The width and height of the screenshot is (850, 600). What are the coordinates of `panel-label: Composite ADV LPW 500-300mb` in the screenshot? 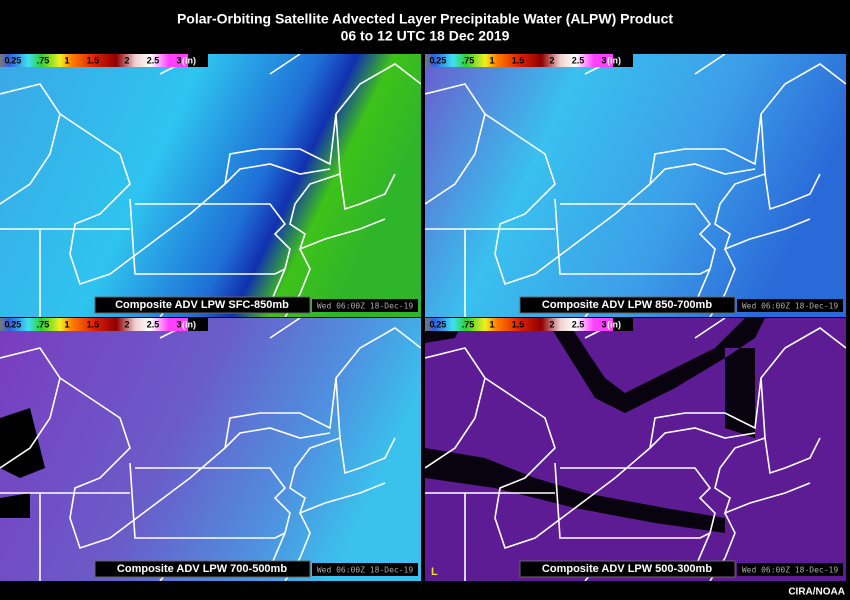 It's located at (627, 569).